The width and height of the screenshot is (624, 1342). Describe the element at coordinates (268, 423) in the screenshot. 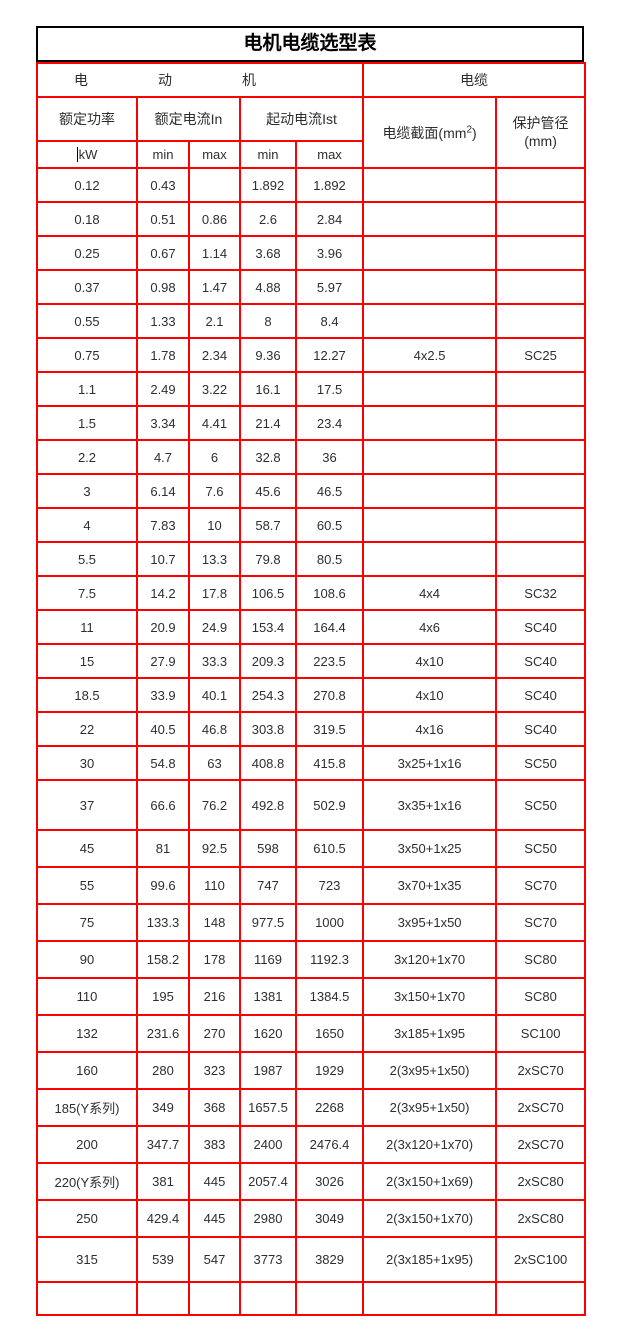

I see `table-cell: 21.4` at that location.